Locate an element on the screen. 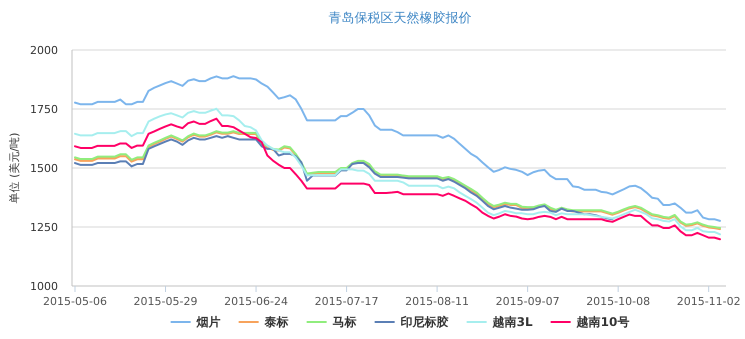 The width and height of the screenshot is (745, 339). legend-label: 烟片 is located at coordinates (208, 322).